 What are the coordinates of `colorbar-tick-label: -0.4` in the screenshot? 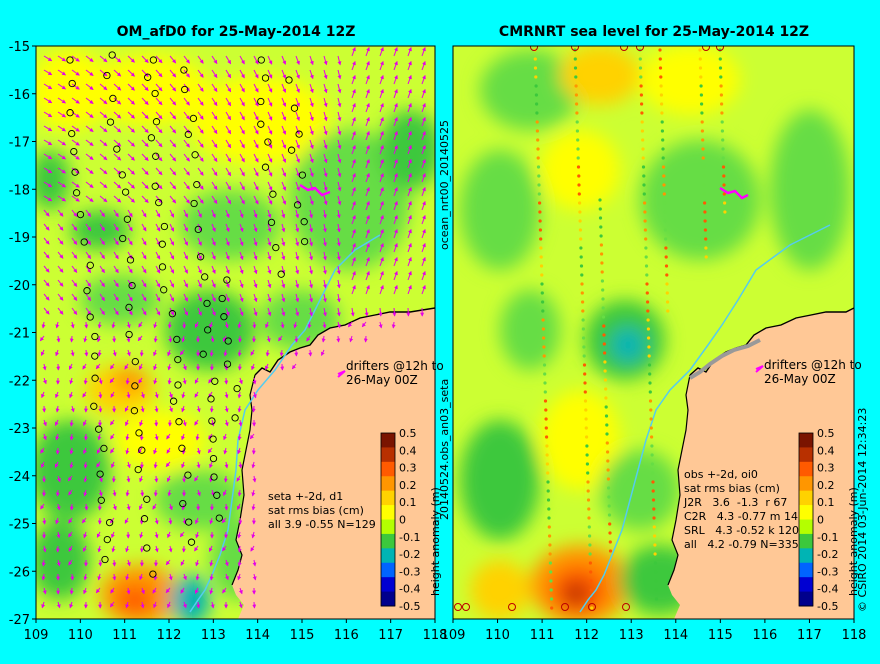 It's located at (827, 589).